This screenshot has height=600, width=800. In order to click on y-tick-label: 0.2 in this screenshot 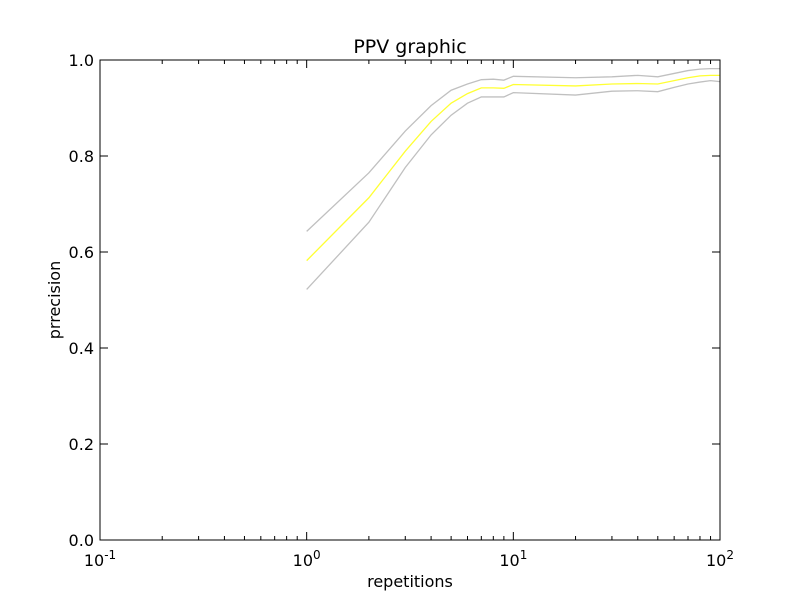, I will do `click(81, 444)`.